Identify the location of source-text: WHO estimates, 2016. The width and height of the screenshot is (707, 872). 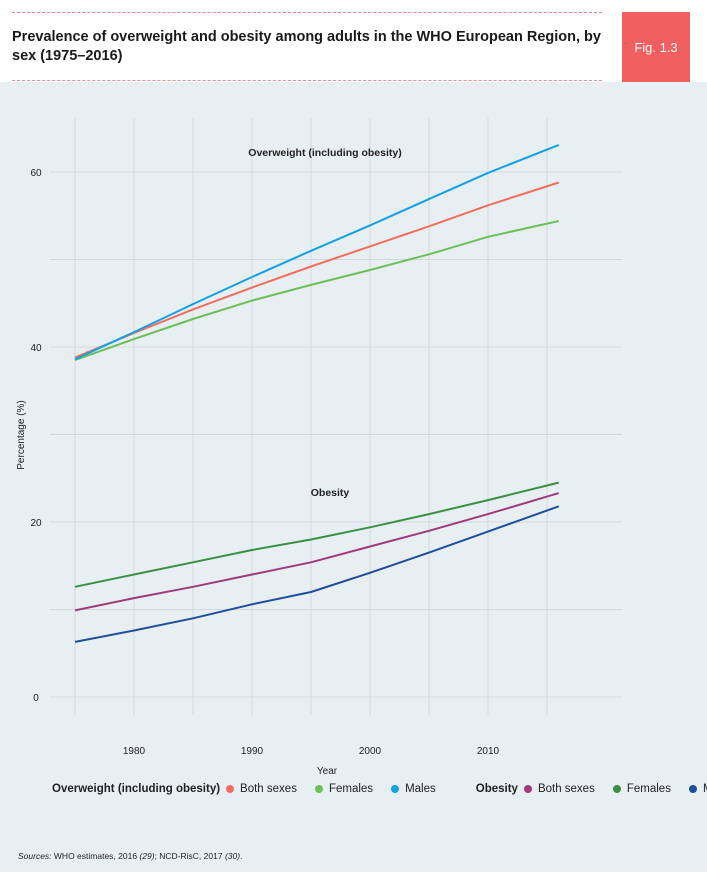
(95, 856).